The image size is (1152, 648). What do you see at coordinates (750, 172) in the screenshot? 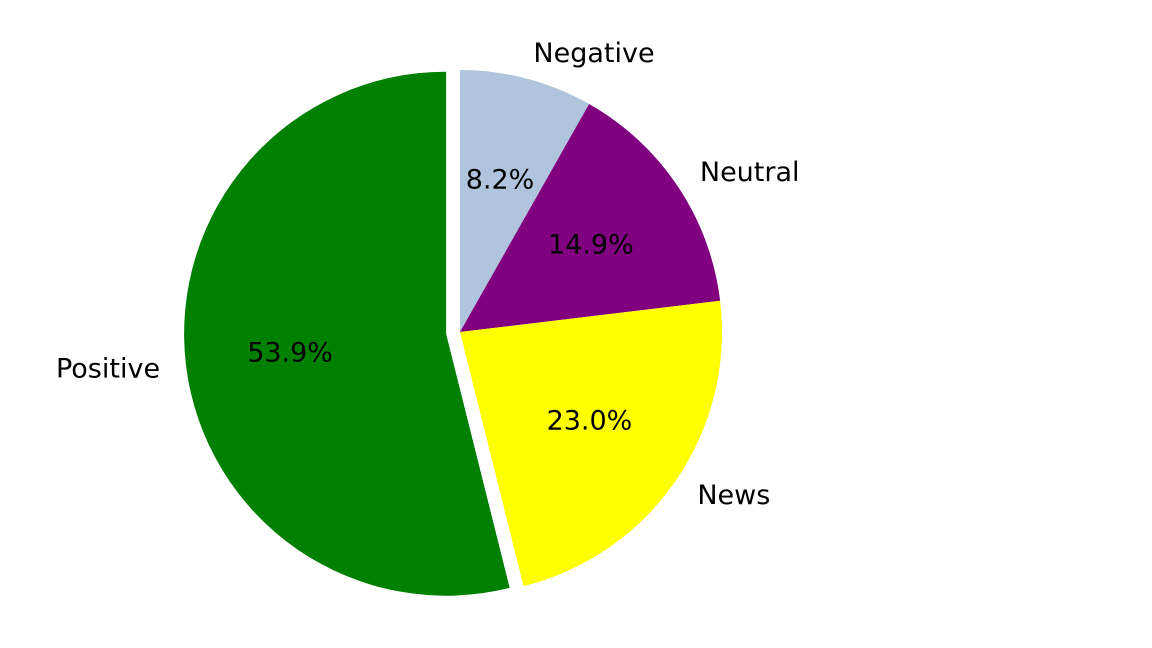
I see `category-label-neutral: Neutral` at bounding box center [750, 172].